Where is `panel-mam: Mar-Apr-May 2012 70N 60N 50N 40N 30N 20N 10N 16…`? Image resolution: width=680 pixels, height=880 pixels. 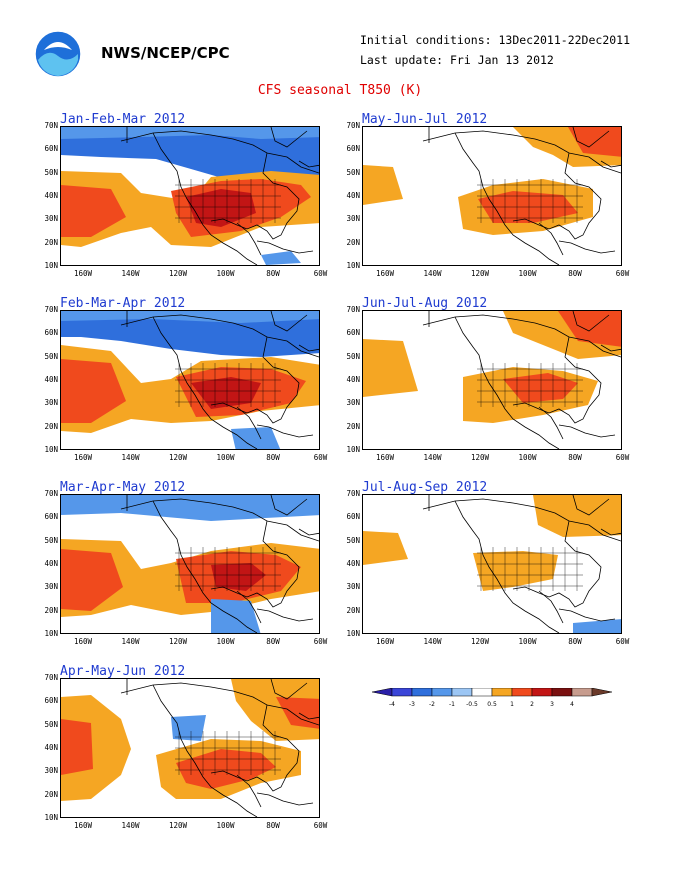 panel-mam: Mar-Apr-May 2012 70N 60N 50N 40N 30N 20N 10N 16… is located at coordinates (188, 565).